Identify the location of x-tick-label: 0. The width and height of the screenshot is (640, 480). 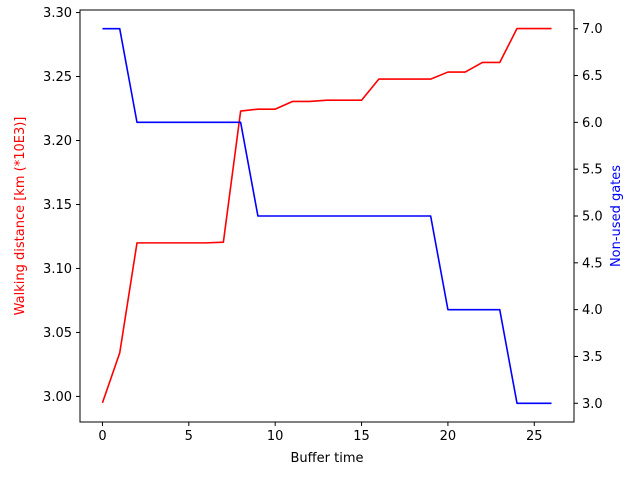
(102, 436).